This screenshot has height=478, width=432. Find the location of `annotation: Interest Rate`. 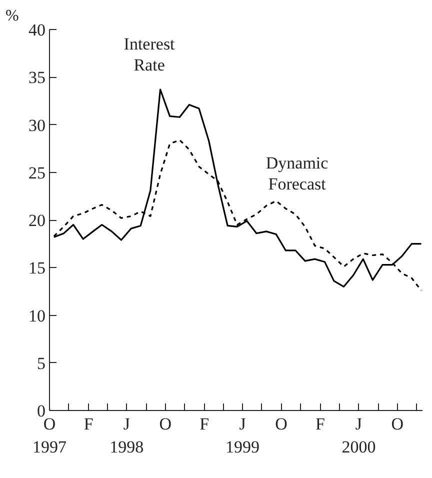

annotation: Interest Rate is located at coordinates (150, 54).